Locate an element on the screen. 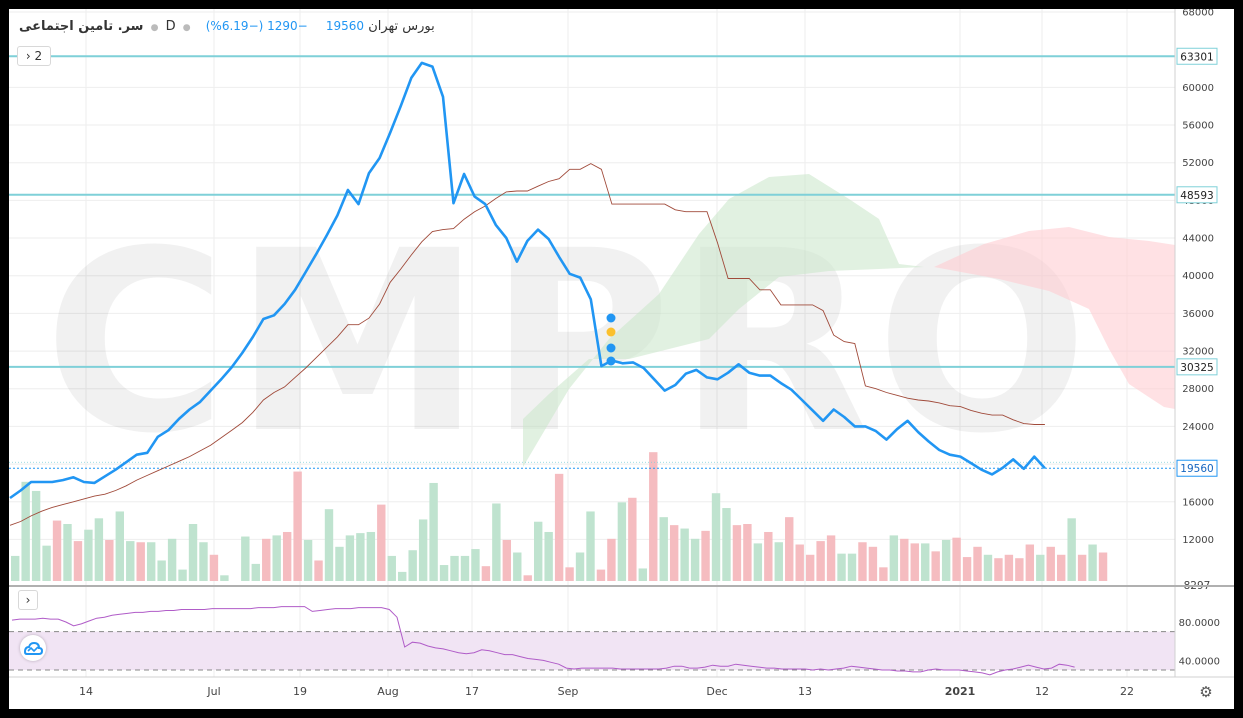 This screenshot has height=718, width=1243. indicator-panel: 80.0000 40.0000 is located at coordinates (614, 641).